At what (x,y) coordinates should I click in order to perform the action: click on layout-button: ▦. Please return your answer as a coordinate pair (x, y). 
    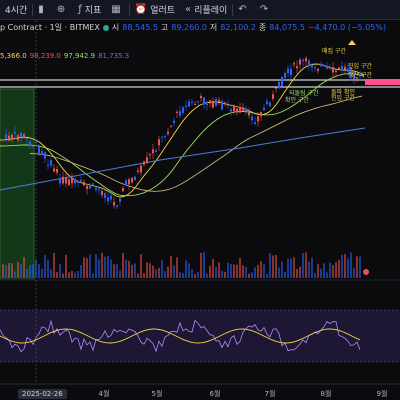
    Looking at the image, I should click on (117, 9).